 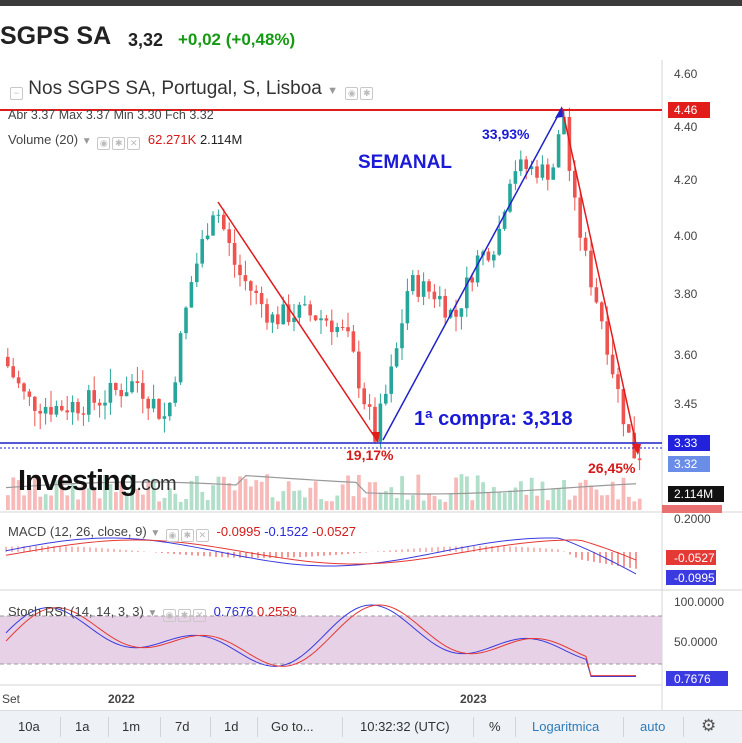 What do you see at coordinates (653, 726) in the screenshot?
I see `auto-toggle: auto` at bounding box center [653, 726].